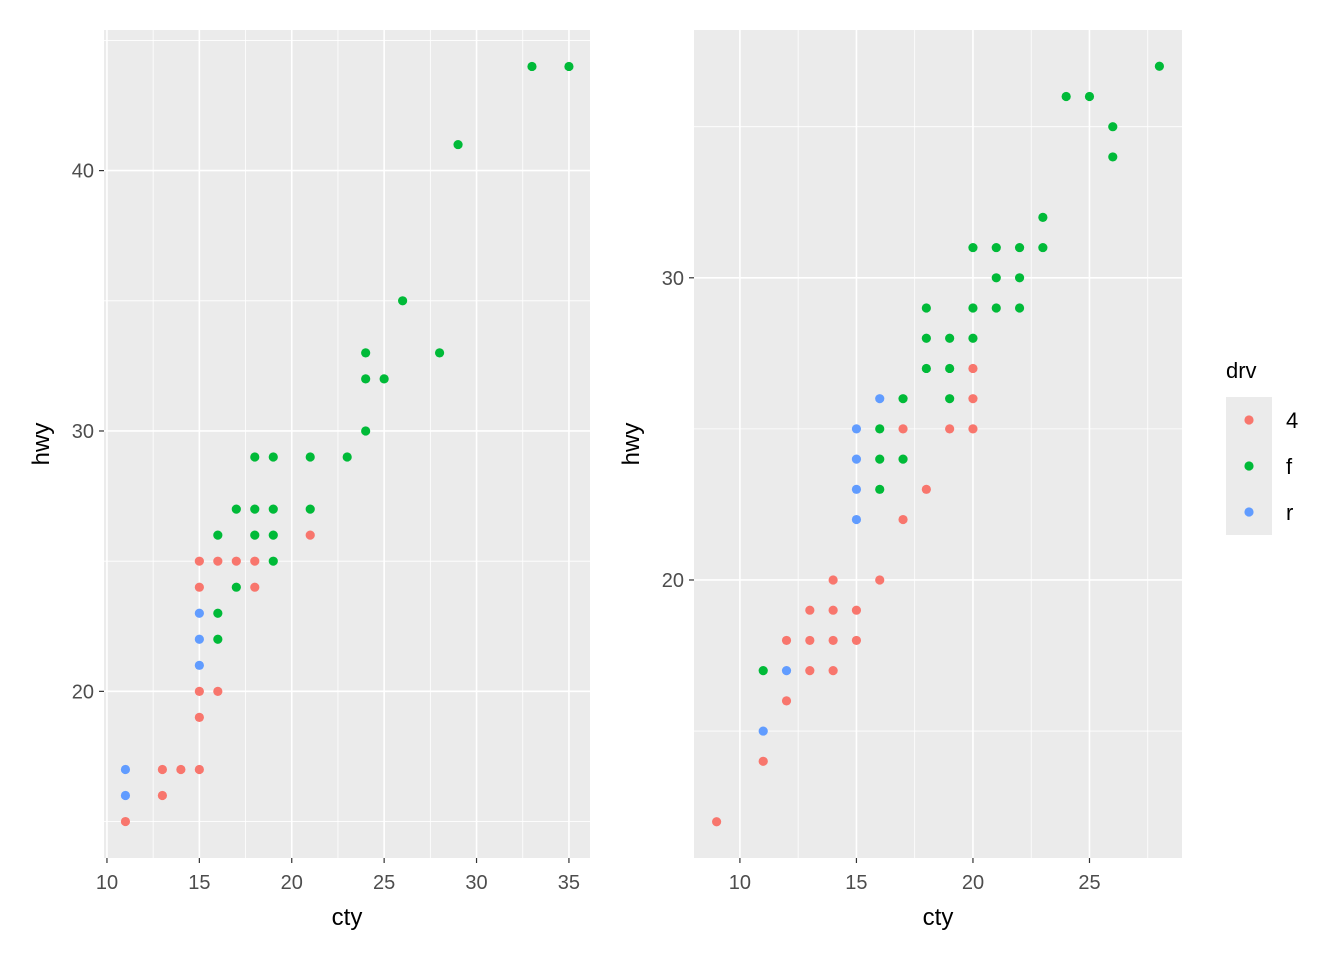 Image resolution: width=1344 pixels, height=960 pixels. Describe the element at coordinates (1241, 370) in the screenshot. I see `legend-title: drv` at that location.